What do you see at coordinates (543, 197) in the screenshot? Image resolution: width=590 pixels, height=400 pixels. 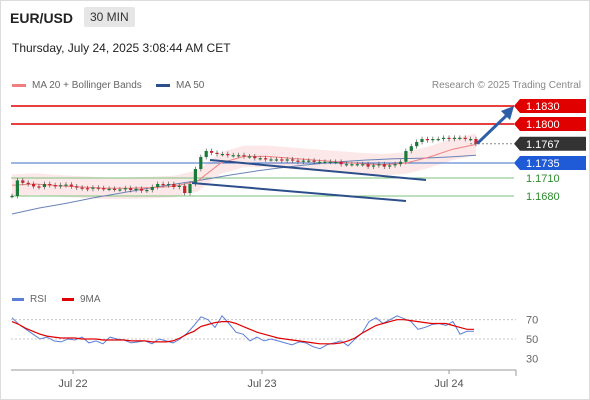 I see `level-label-1.1680: 1.1680` at bounding box center [543, 197].